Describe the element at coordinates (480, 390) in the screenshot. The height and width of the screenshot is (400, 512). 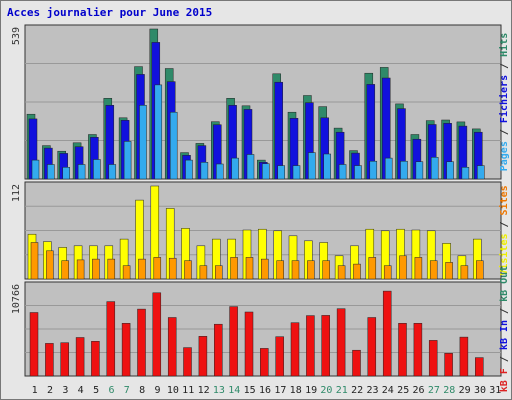
I see `x-tick-label: 30` at that location.